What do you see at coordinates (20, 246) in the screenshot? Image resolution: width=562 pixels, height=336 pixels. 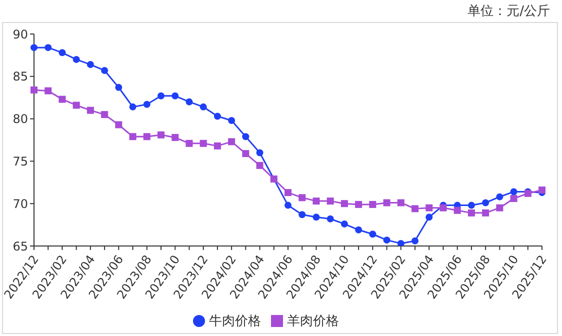 I see `y-tick-label: 65` at bounding box center [20, 246].